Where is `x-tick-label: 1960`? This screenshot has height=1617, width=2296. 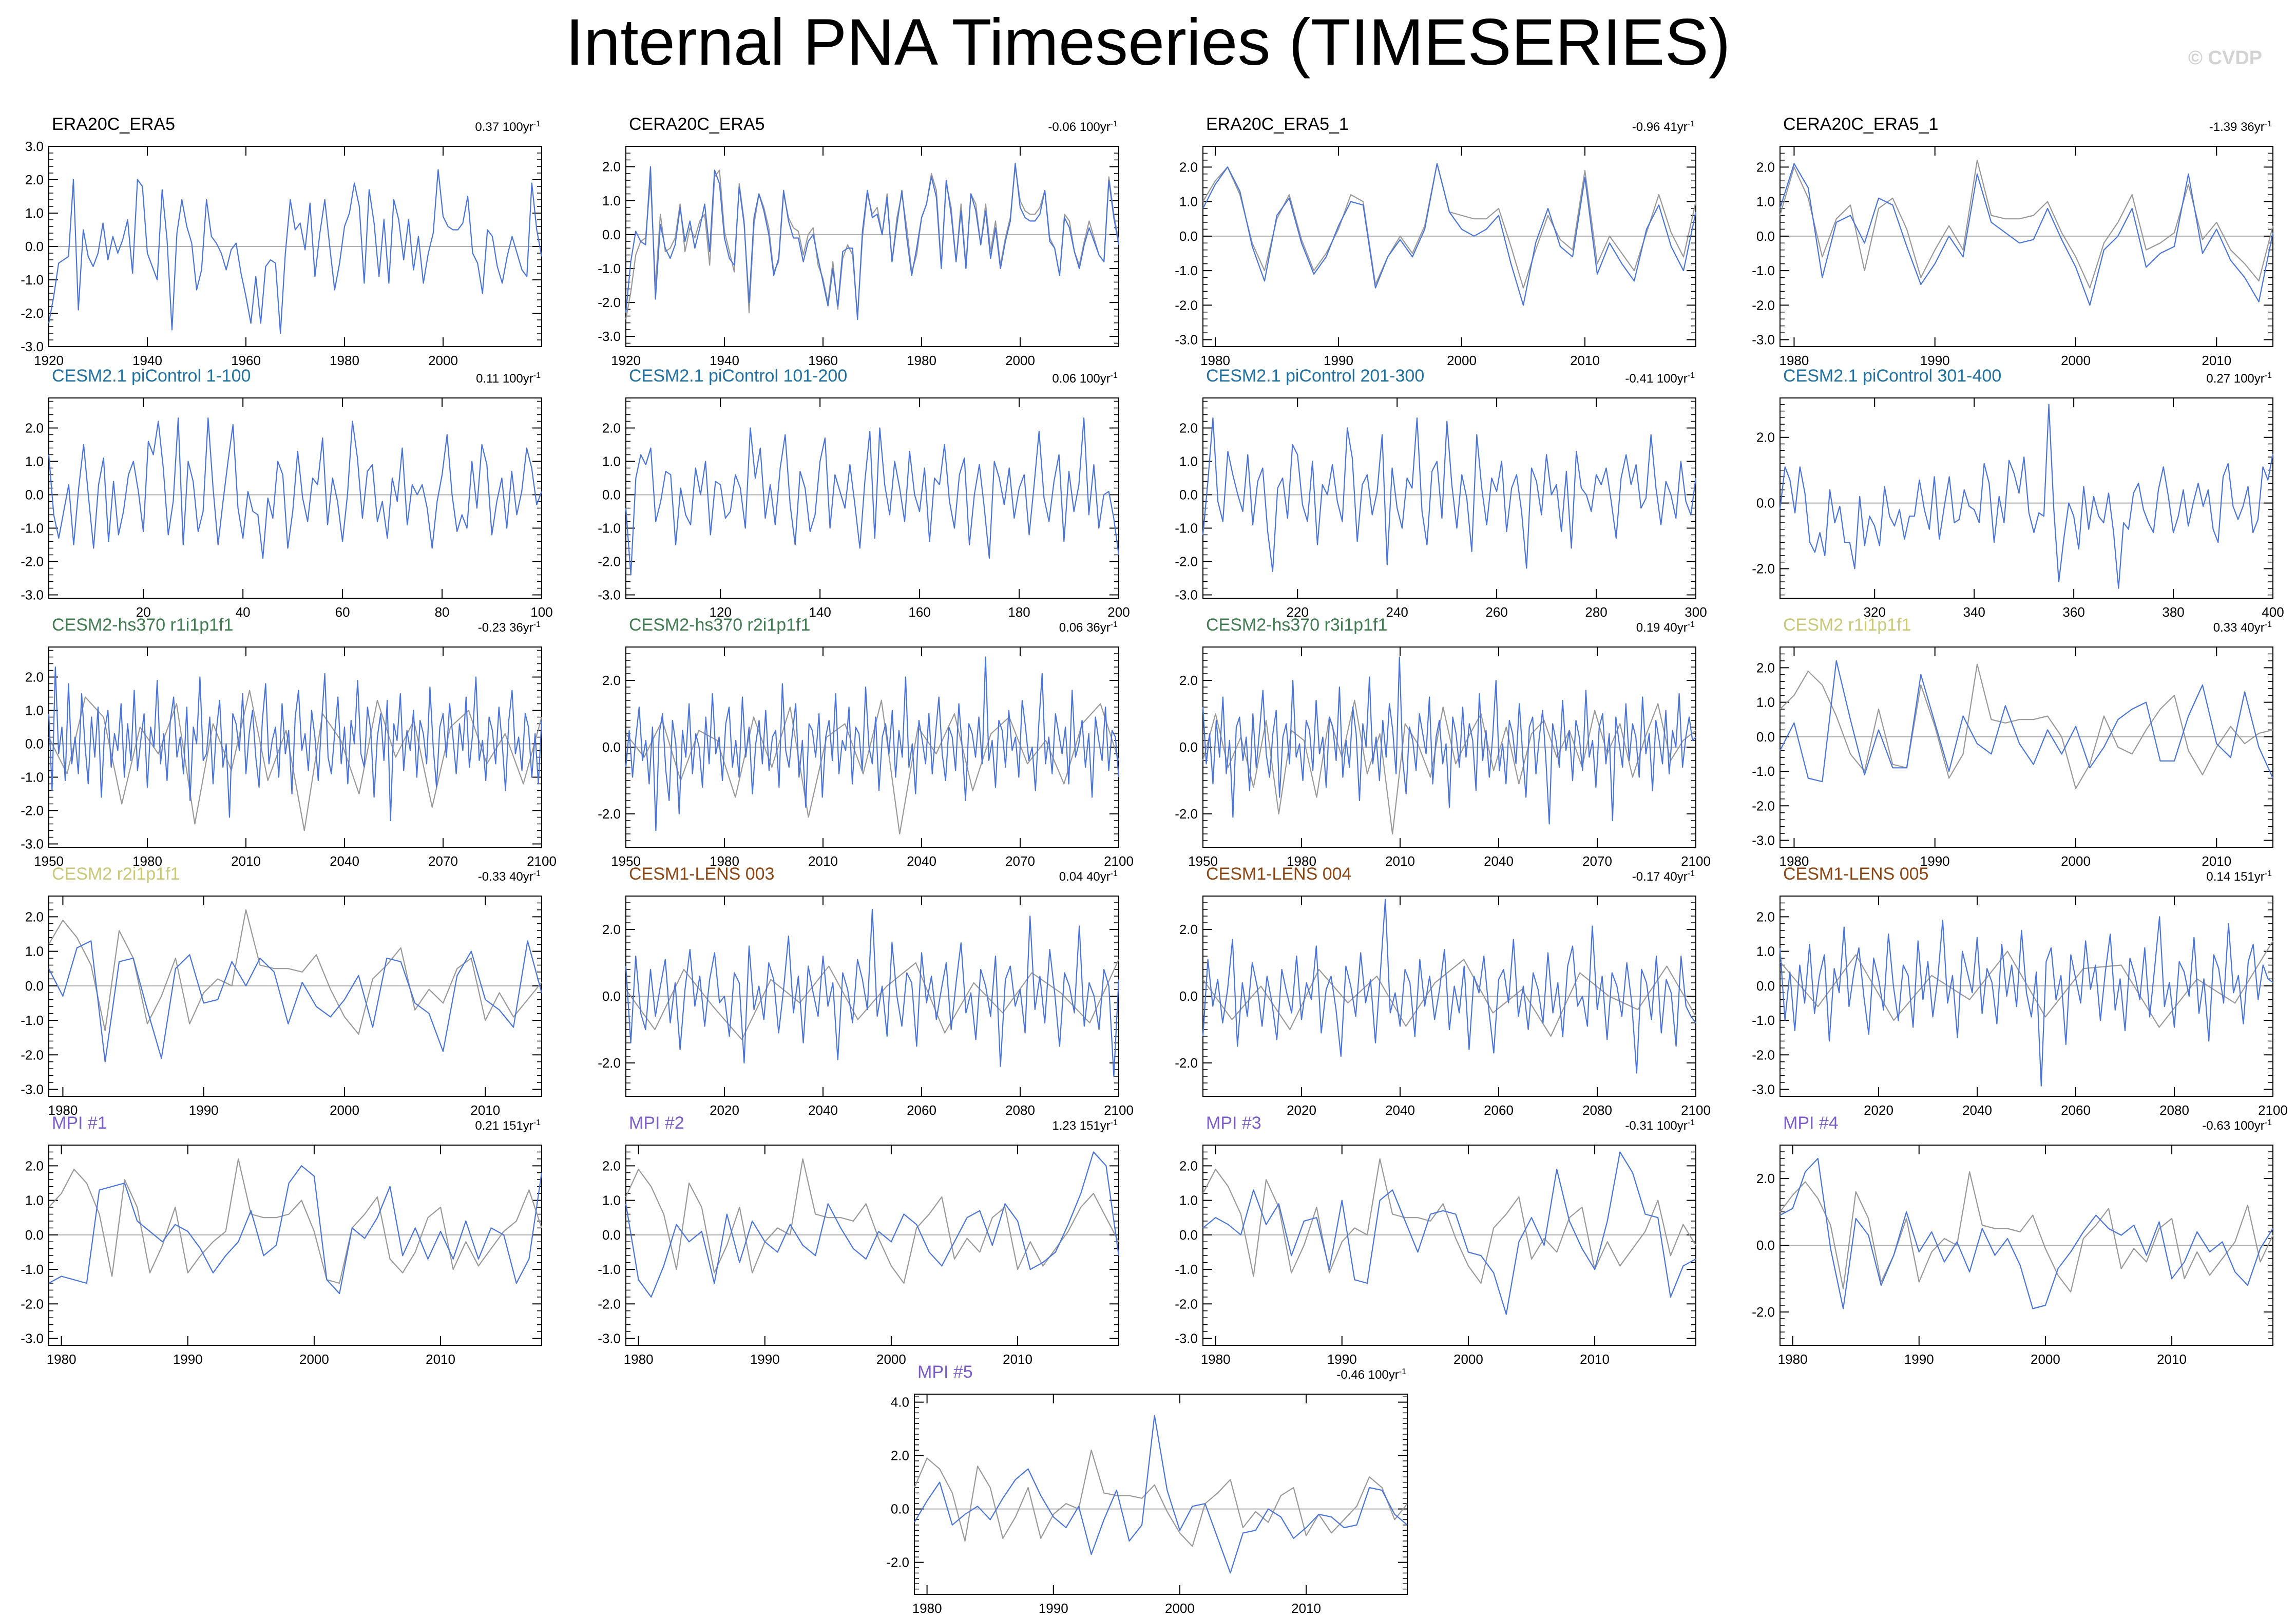 x-tick-label: 1960 is located at coordinates (246, 360).